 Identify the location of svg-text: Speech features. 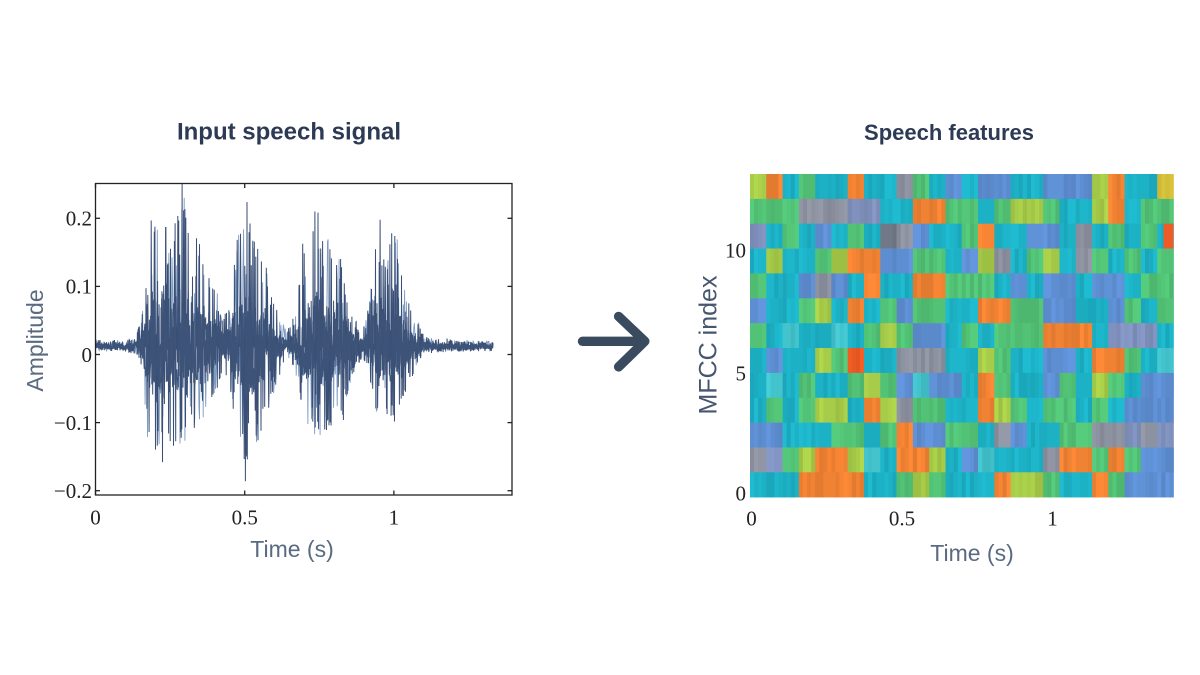
(949, 132).